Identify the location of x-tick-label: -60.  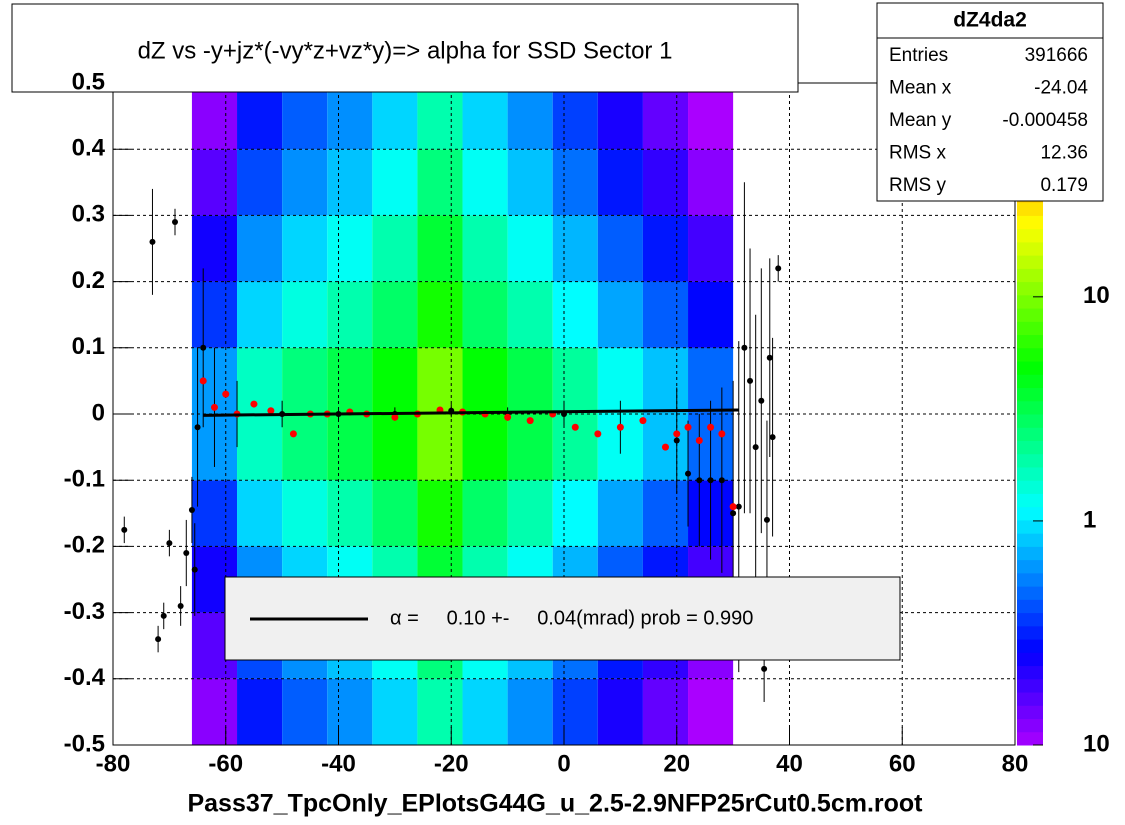
(225, 763).